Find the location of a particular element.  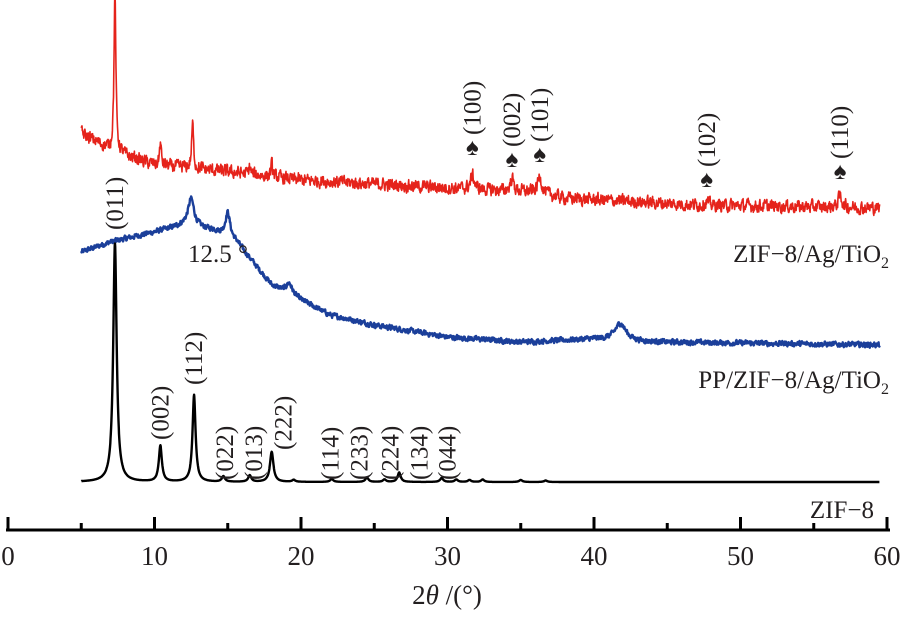

peak-annotation: ♠(110) is located at coordinates (840, 145).